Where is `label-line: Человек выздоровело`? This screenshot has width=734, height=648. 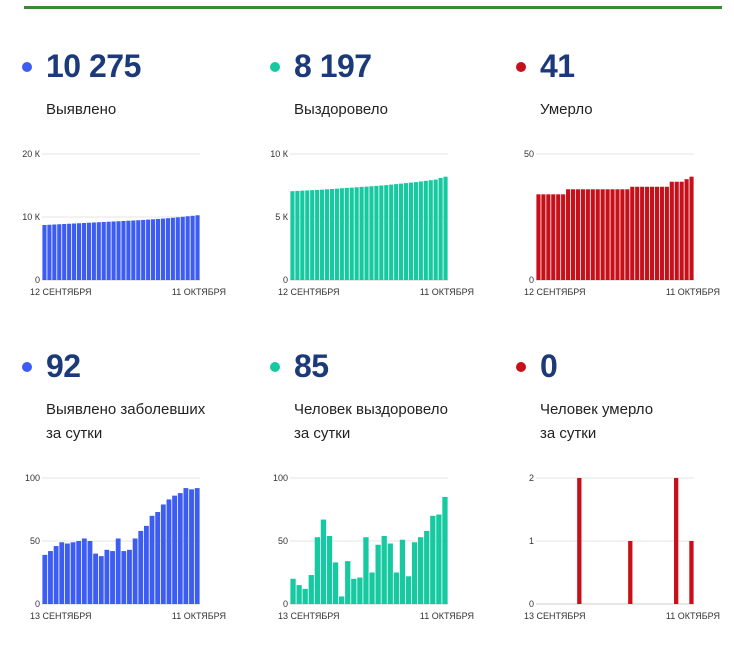
label-line: Человек выздоровело is located at coordinates (371, 409).